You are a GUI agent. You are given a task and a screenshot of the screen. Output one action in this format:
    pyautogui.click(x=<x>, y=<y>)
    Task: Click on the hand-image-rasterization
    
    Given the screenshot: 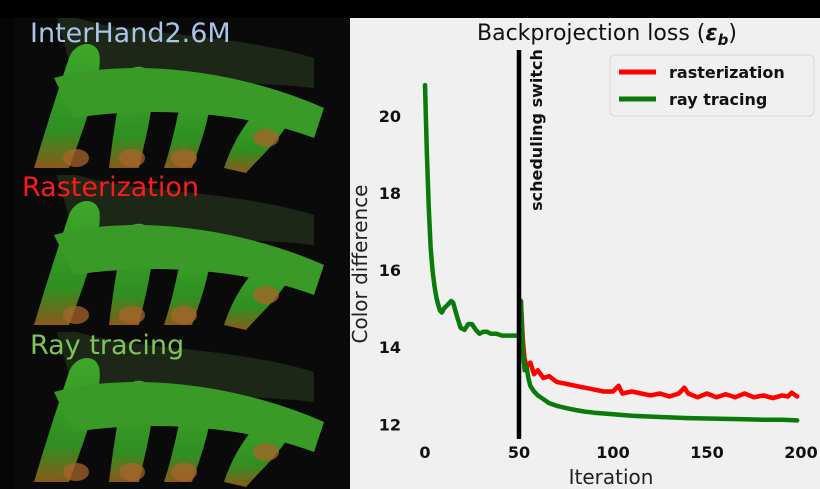 What is the action you would take?
    pyautogui.click(x=182, y=253)
    